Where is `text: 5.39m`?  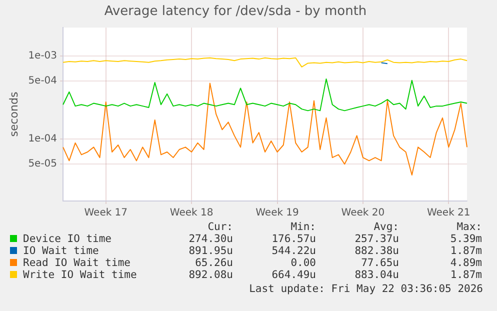 text: 5.39m is located at coordinates (465, 239).